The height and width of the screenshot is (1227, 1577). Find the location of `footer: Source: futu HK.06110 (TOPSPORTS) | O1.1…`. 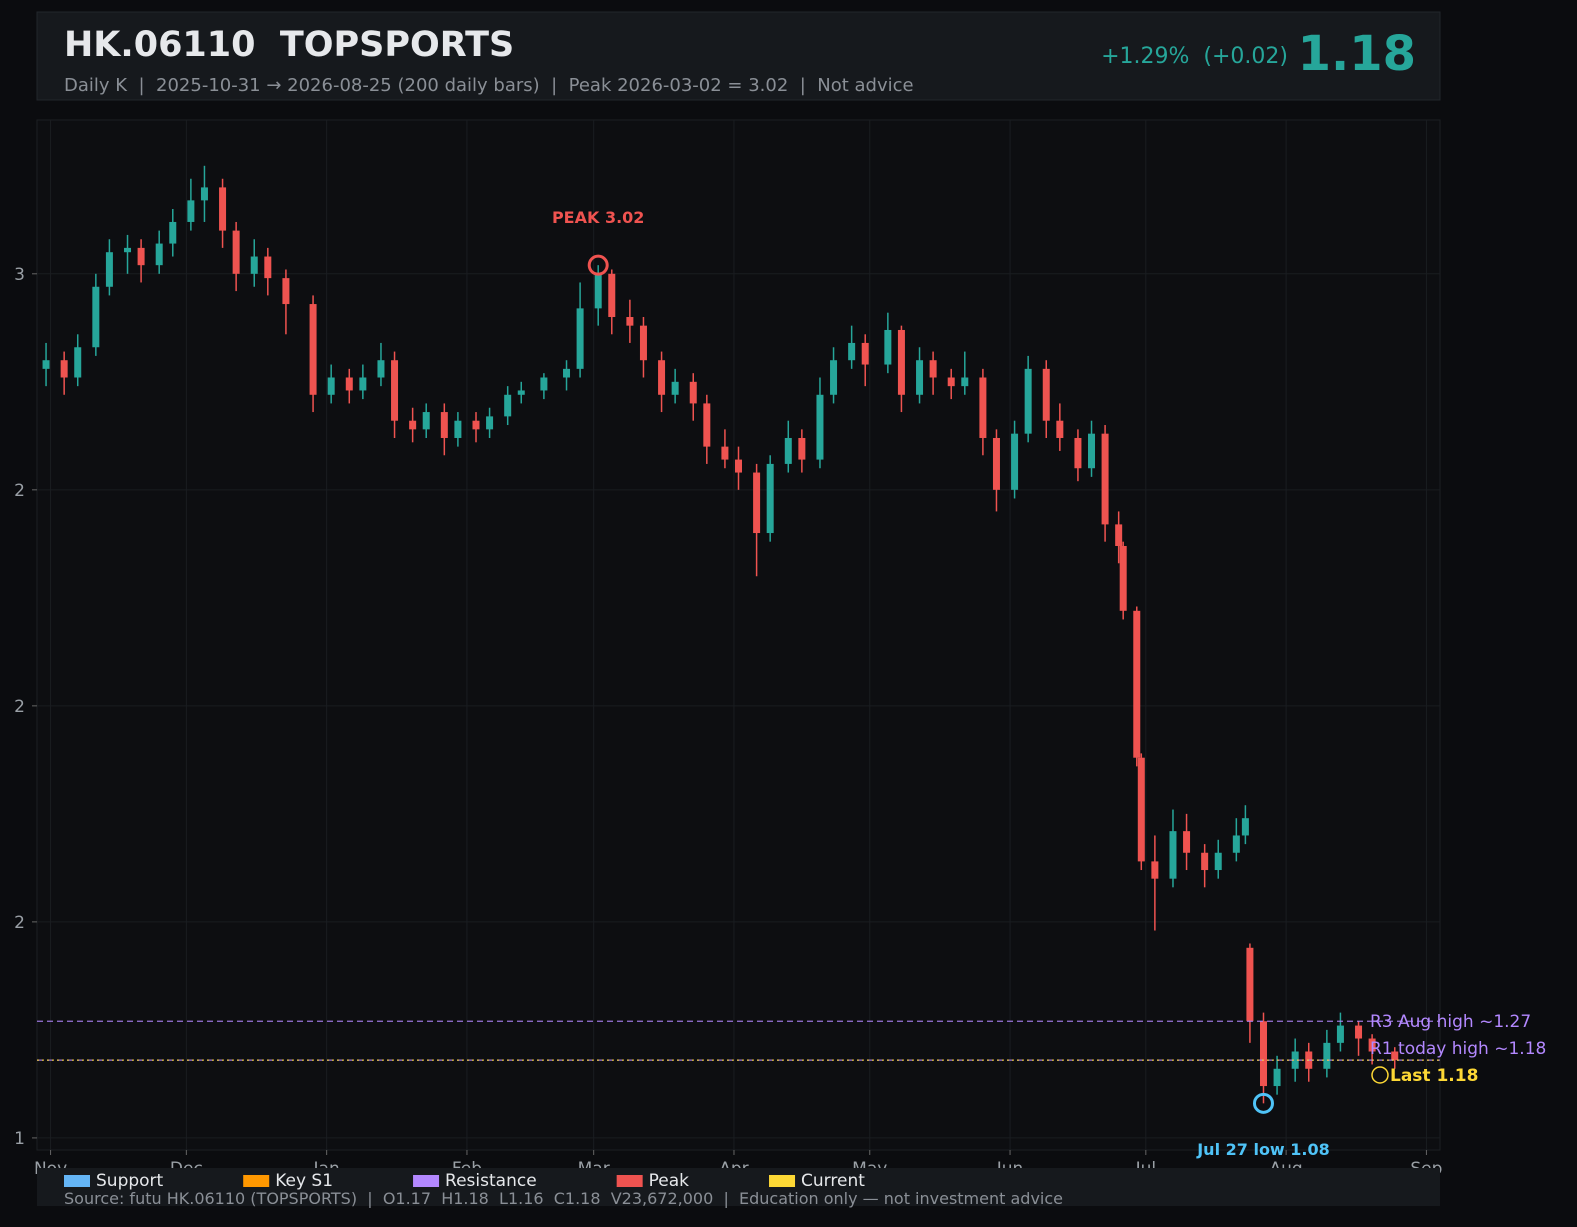

footer: Source: futu HK.06110 (TOPSPORTS) | O1.1… is located at coordinates (563, 1198).